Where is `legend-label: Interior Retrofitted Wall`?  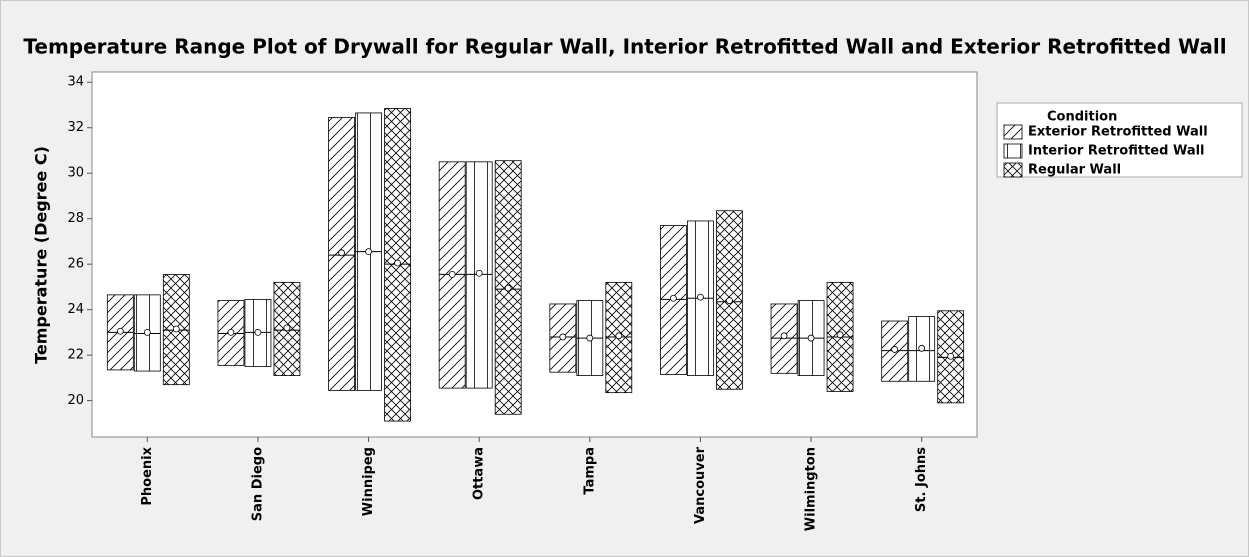 legend-label: Interior Retrofitted Wall is located at coordinates (1116, 151).